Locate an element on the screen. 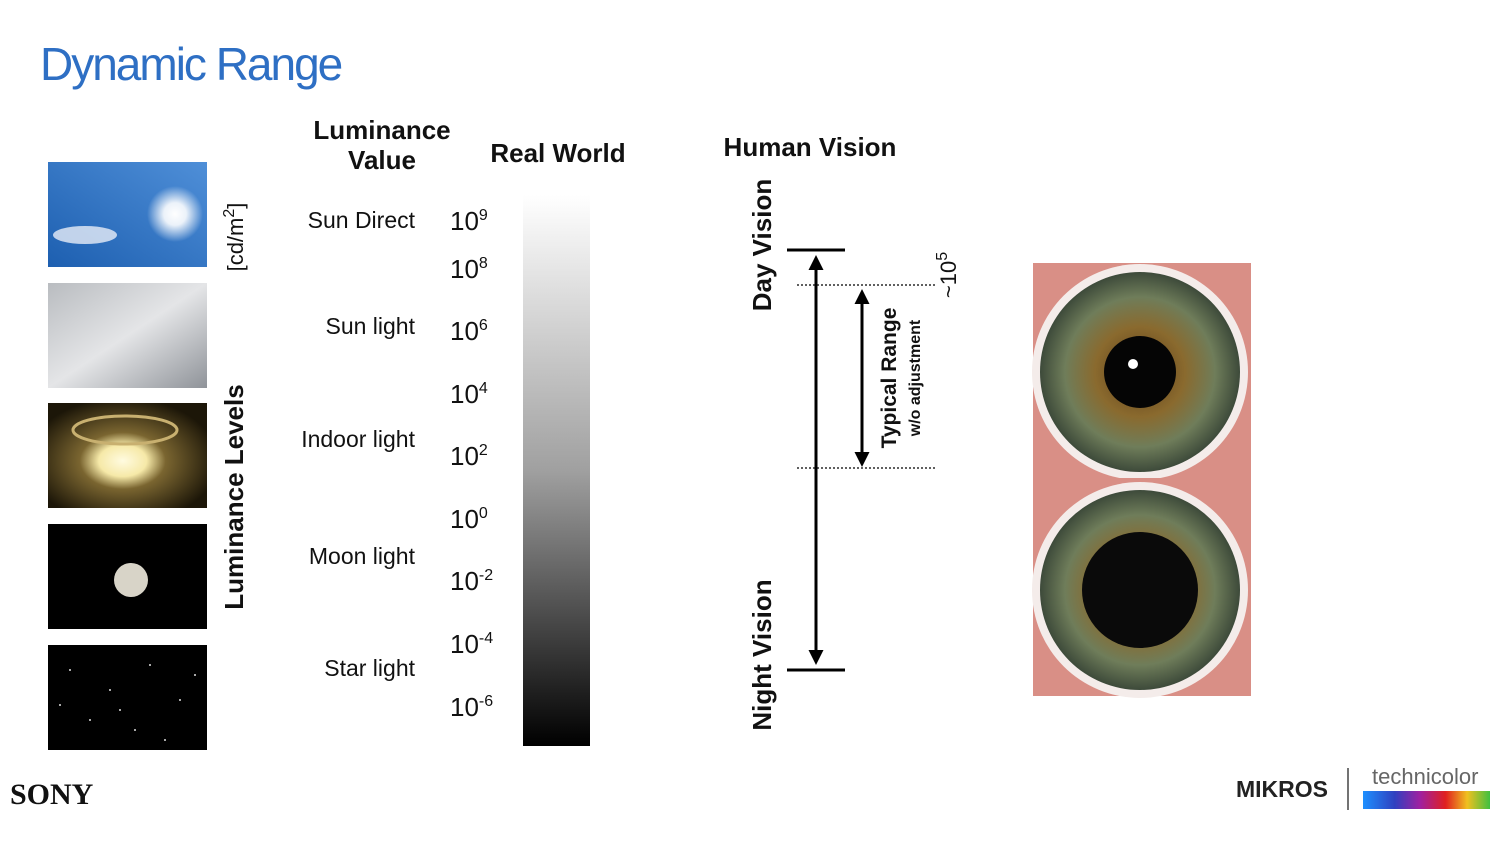 The image size is (1500, 843). exponent-label: 10-2 is located at coordinates (471, 581).